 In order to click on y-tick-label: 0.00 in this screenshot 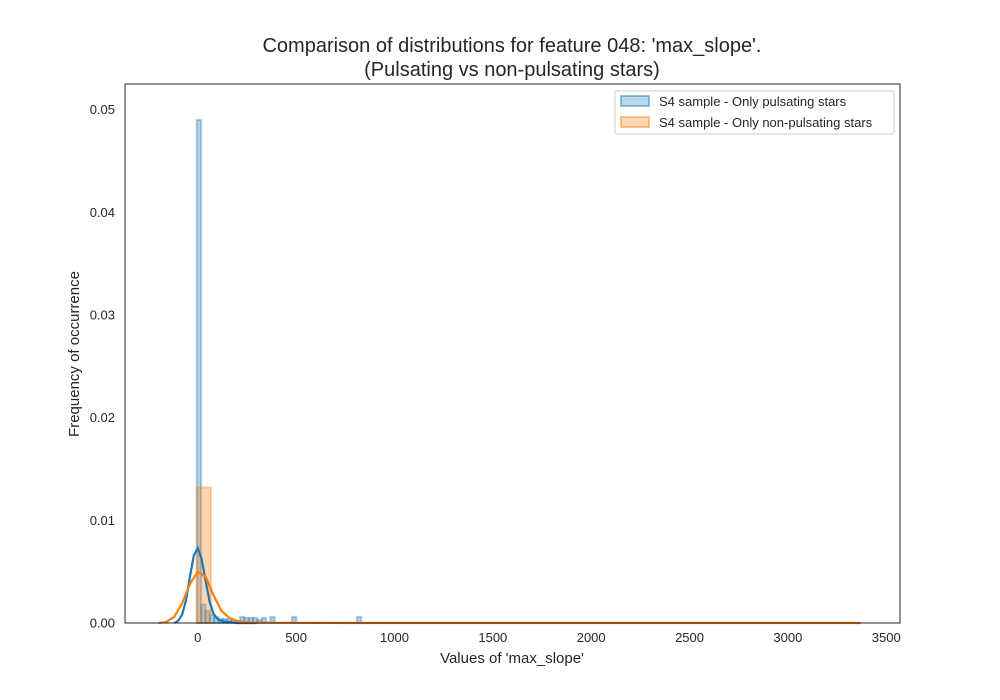, I will do `click(102, 623)`.